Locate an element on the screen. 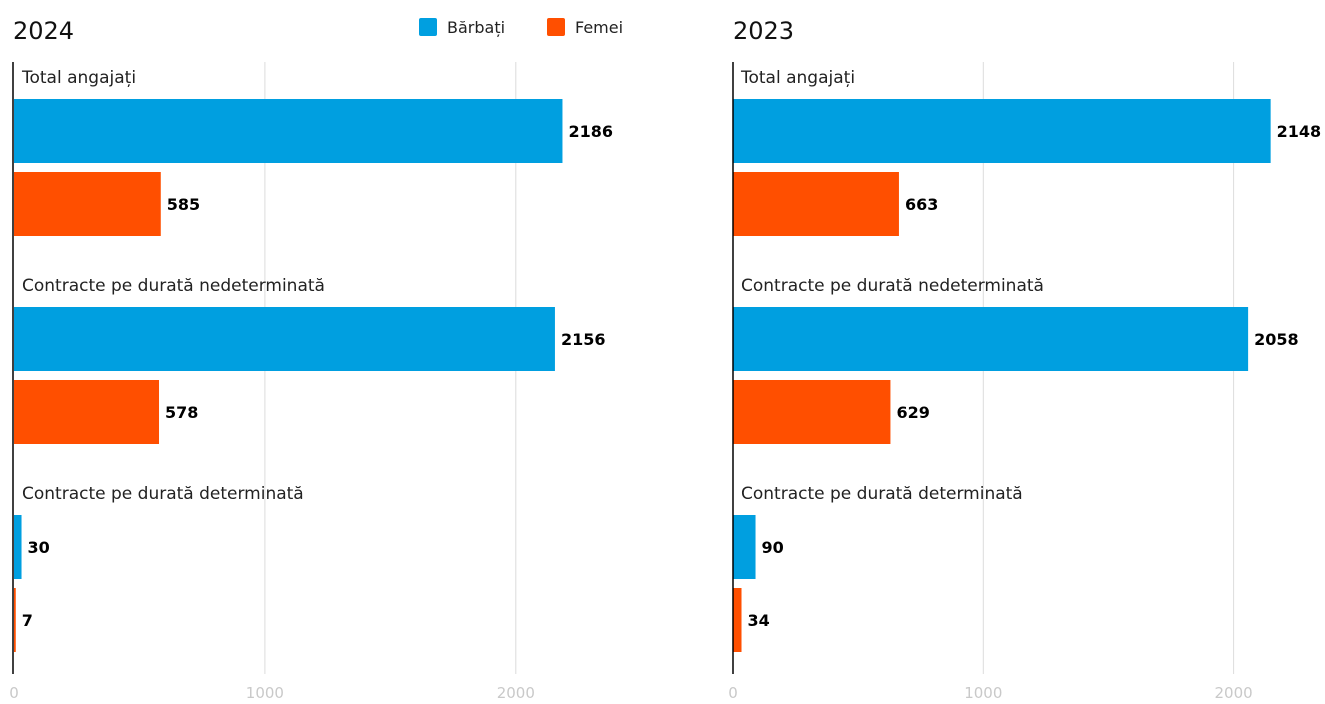 Image resolution: width=1325 pixels, height=704 pixels. legend: Bărbați Femei is located at coordinates (521, 27).